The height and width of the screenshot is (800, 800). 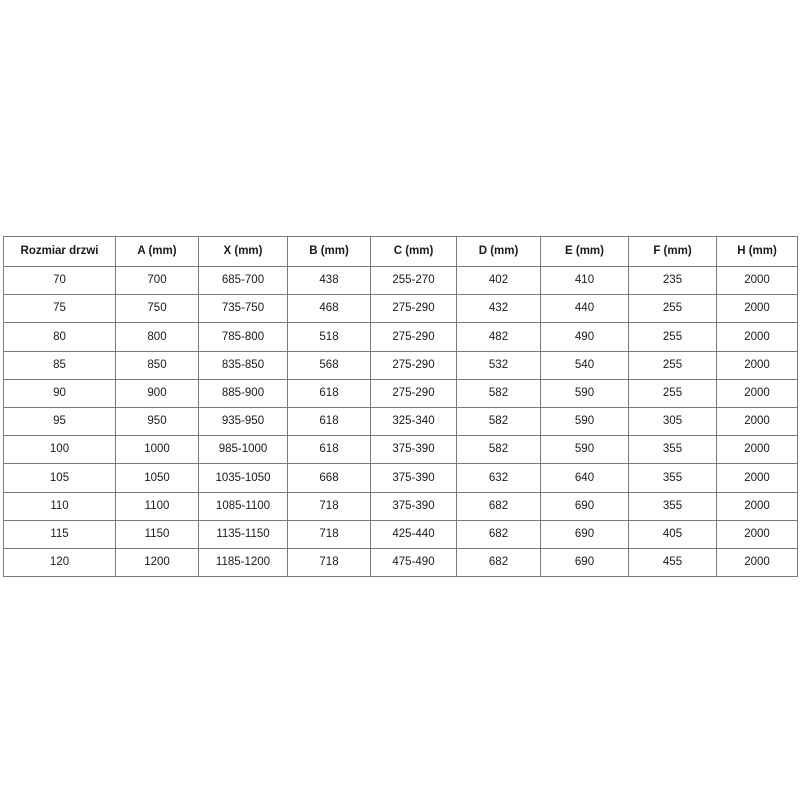 I want to click on column-header-d: D (mm), so click(x=498, y=251).